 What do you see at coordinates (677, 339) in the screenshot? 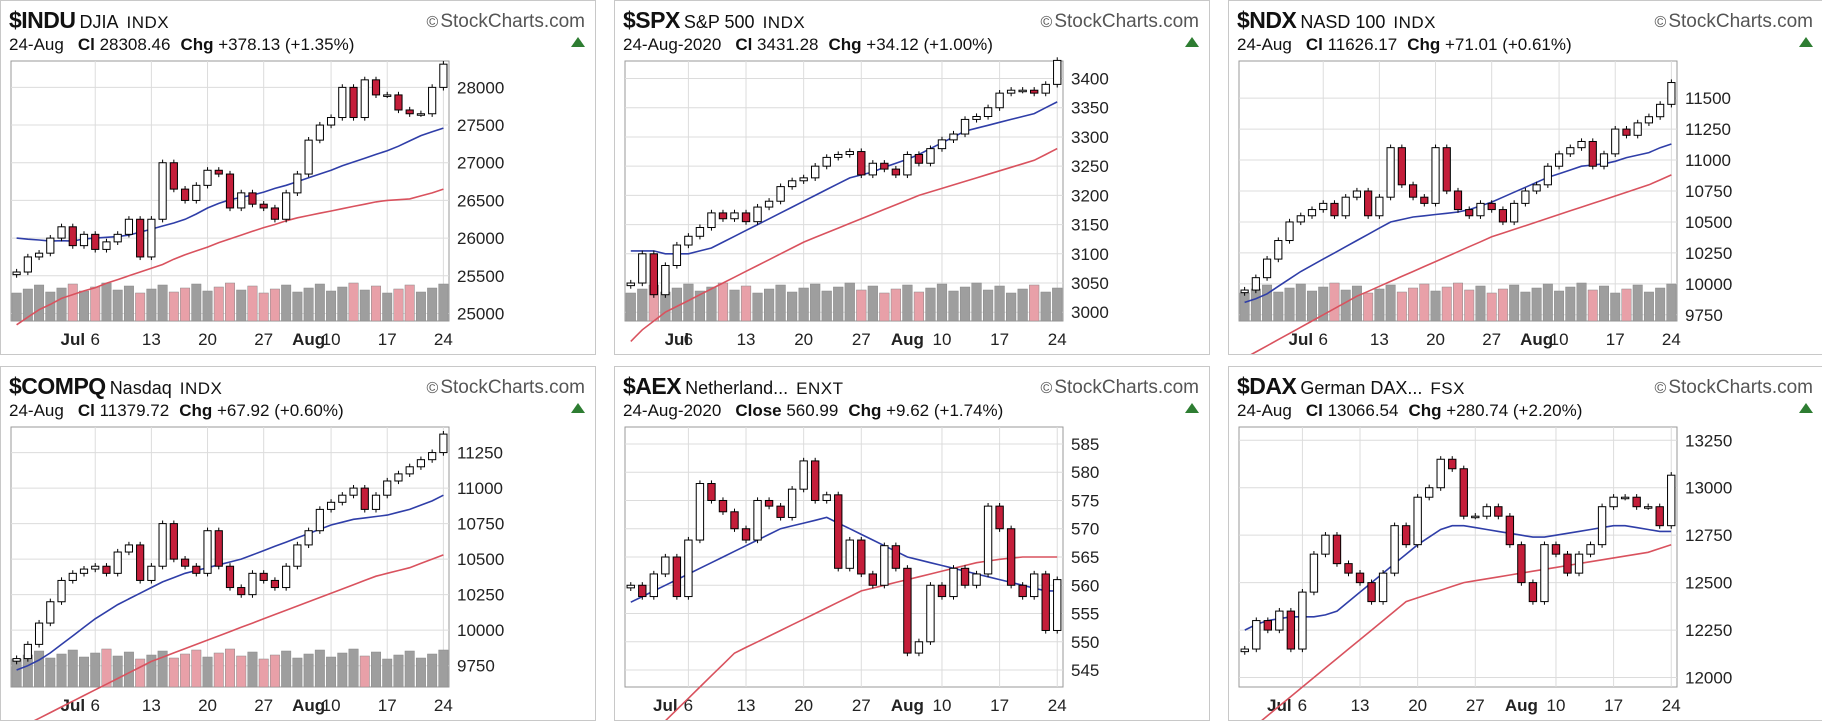
I see `x-tick-label: Jul` at bounding box center [677, 339].